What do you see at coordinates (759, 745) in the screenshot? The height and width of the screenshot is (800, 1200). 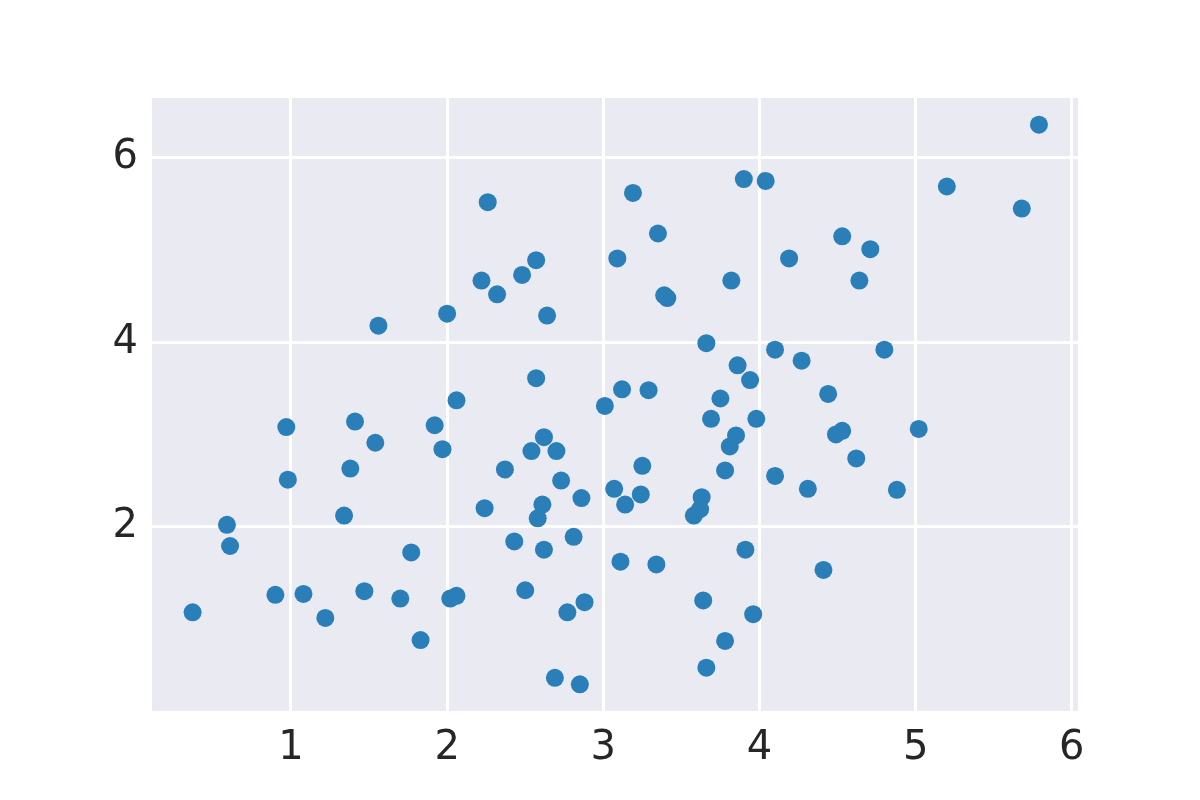 I see `x-tick-label: 4` at bounding box center [759, 745].